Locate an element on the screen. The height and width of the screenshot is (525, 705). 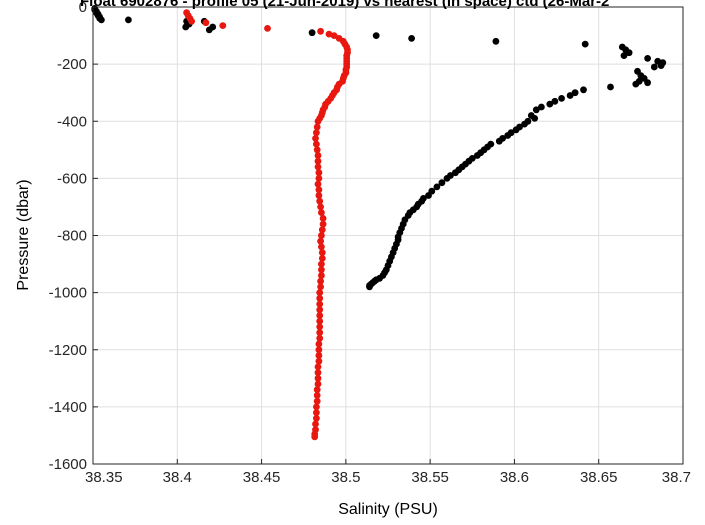
y-tick-label: -1000 is located at coordinates (68, 293).